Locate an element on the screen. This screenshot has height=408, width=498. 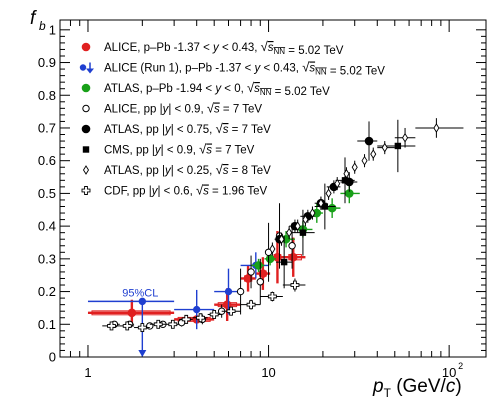
x-axis-label-p: p is located at coordinates (378, 386).